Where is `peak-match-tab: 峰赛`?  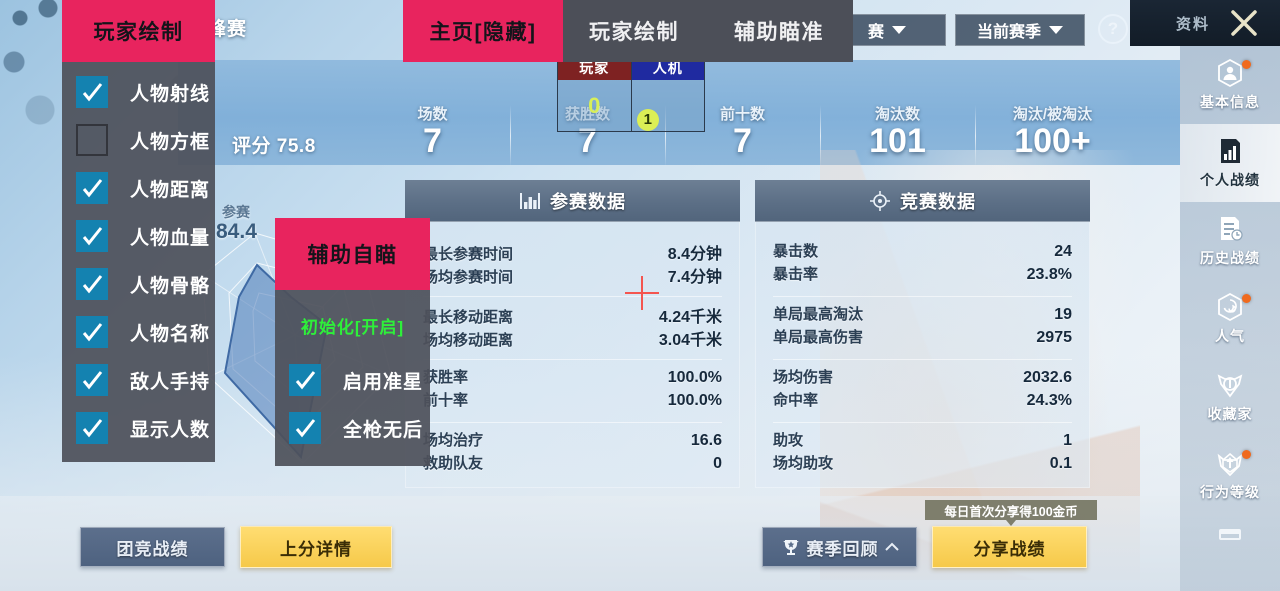 peak-match-tab: 峰赛 is located at coordinates (227, 29).